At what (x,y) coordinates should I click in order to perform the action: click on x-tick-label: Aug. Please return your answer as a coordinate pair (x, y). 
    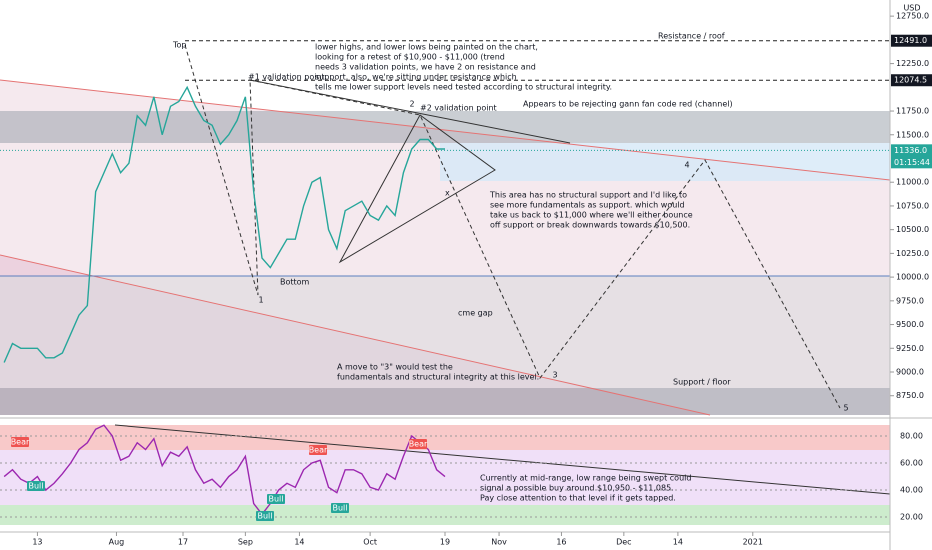
    Looking at the image, I should click on (117, 542).